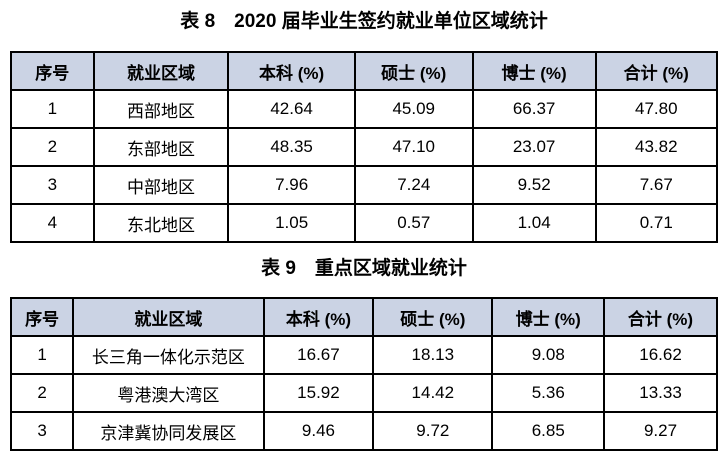 The image size is (726, 474). I want to click on table-cell: 长三角一体化示范区, so click(168, 355).